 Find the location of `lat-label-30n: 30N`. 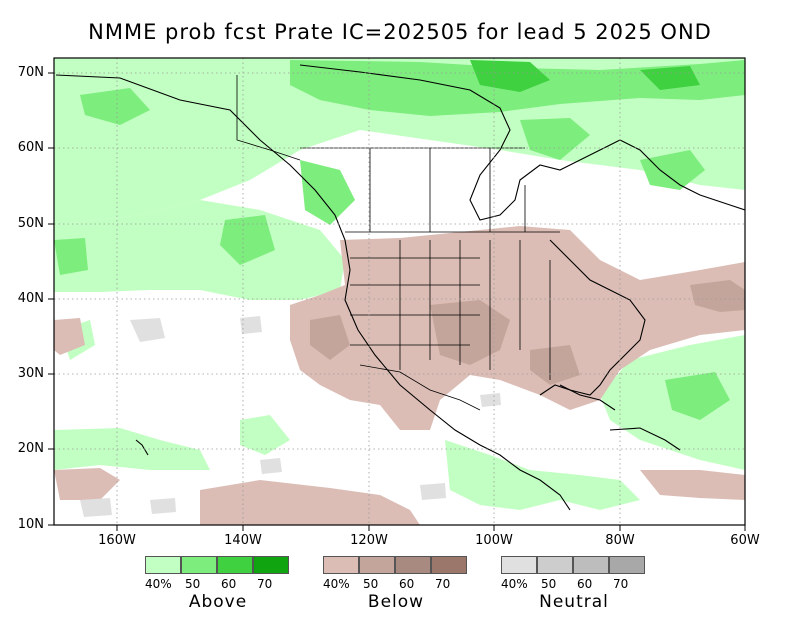

lat-label-30n: 30N is located at coordinates (30, 373).